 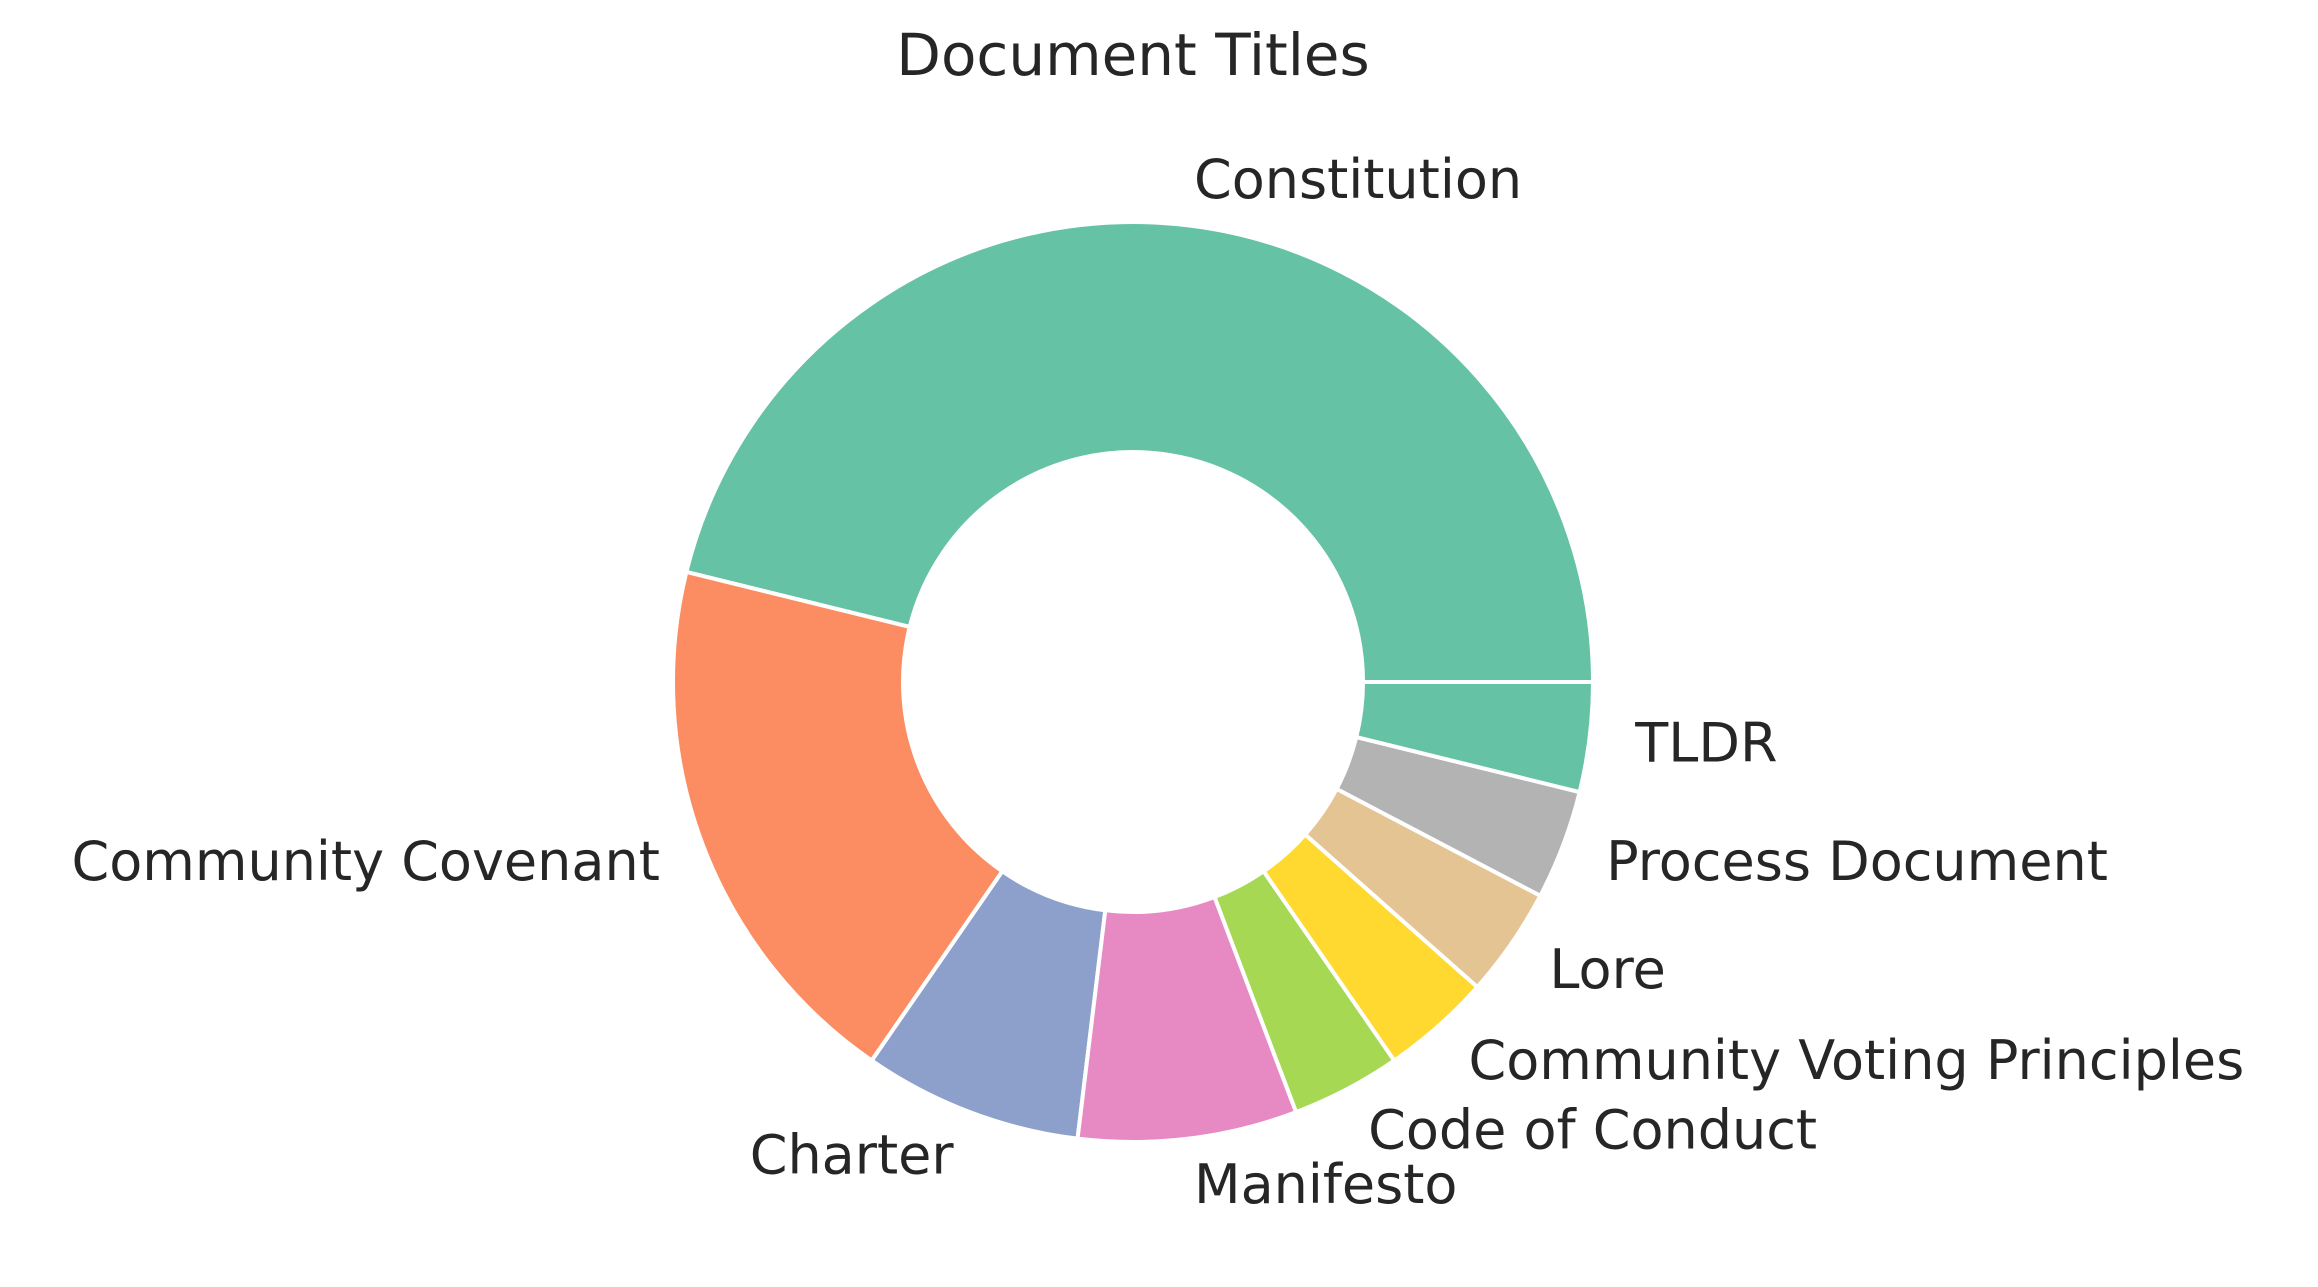 I want to click on slice-tldr, so click(x=1474, y=737).